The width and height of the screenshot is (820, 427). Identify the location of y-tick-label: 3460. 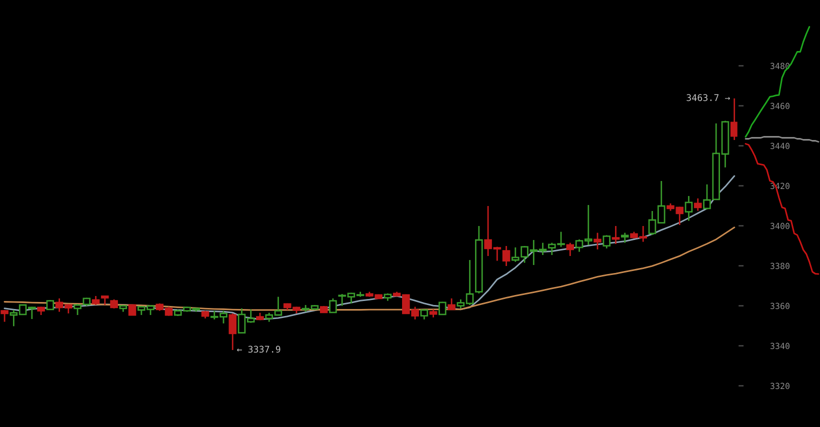
(780, 106).